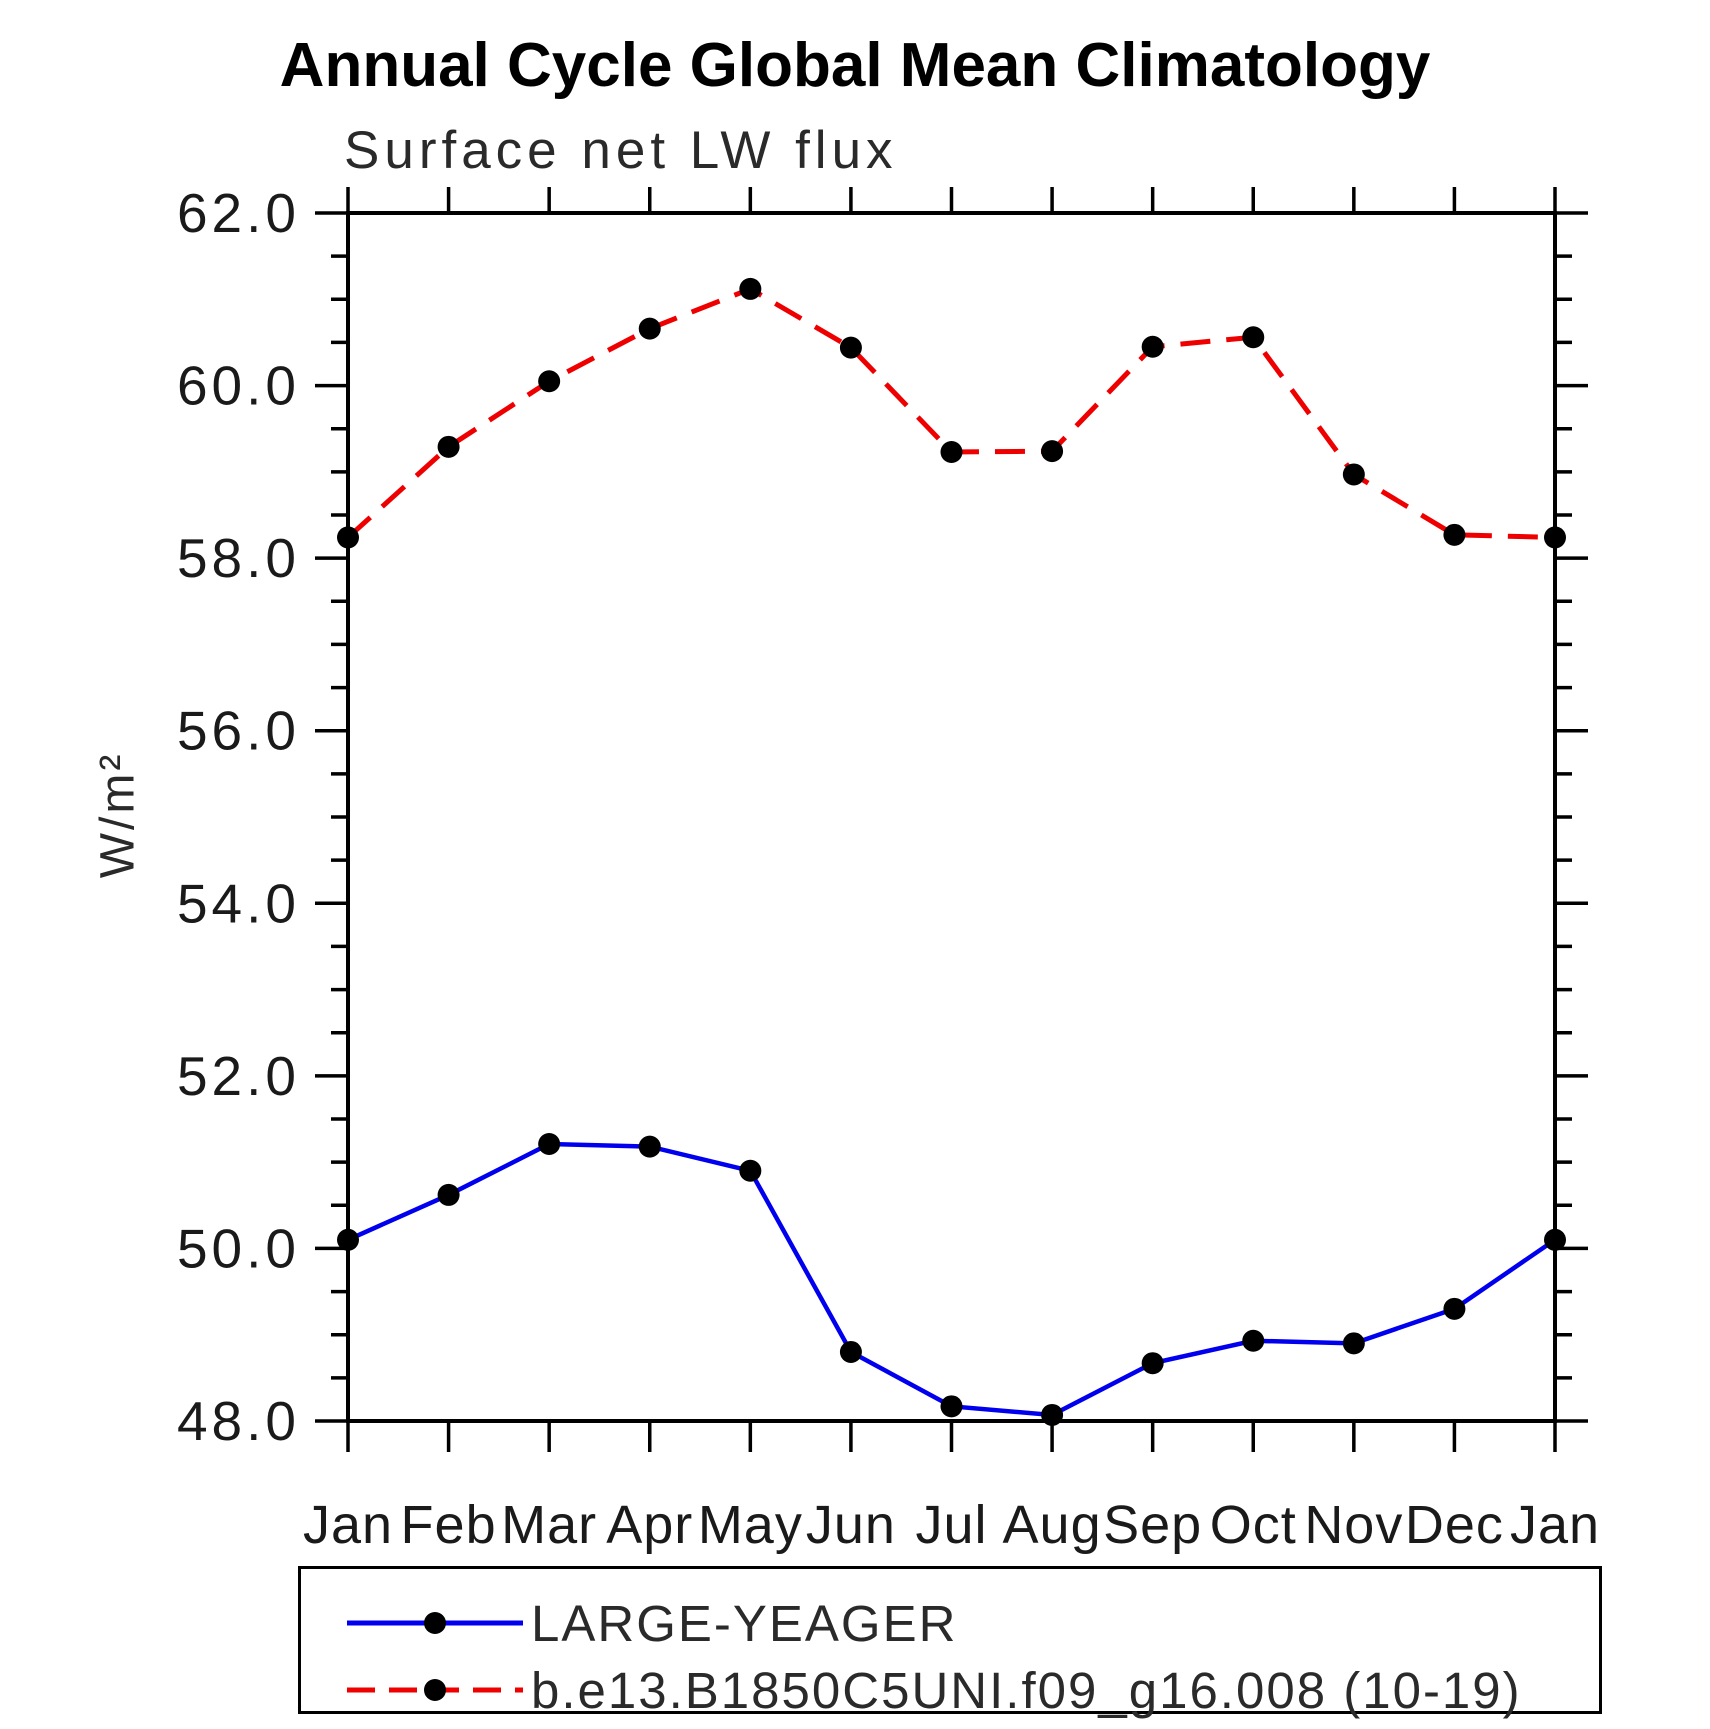 The width and height of the screenshot is (1710, 1729). I want to click on x-month-label: Dec, so click(1454, 1525).